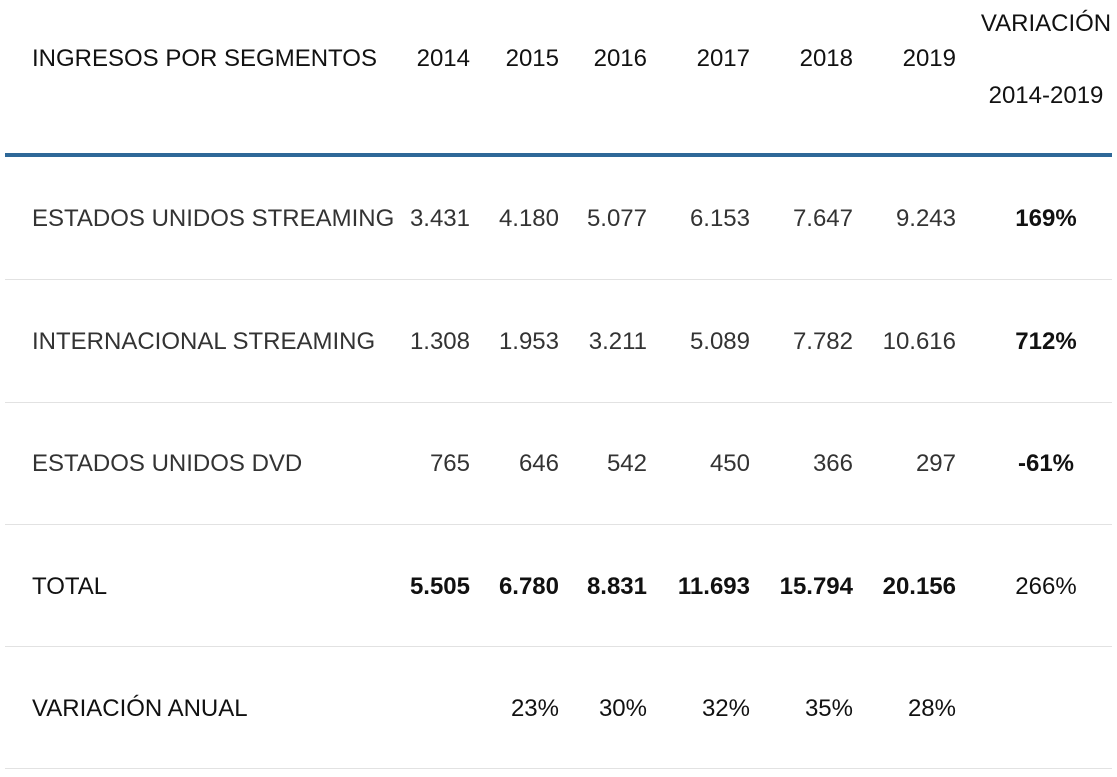  What do you see at coordinates (558, 155) in the screenshot?
I see `header-rule` at bounding box center [558, 155].